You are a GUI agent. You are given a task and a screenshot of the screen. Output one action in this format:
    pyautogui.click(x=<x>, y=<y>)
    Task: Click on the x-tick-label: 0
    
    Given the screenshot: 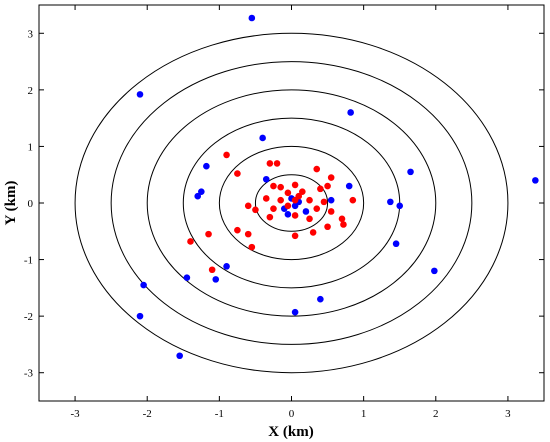 What is the action you would take?
    pyautogui.click(x=292, y=414)
    